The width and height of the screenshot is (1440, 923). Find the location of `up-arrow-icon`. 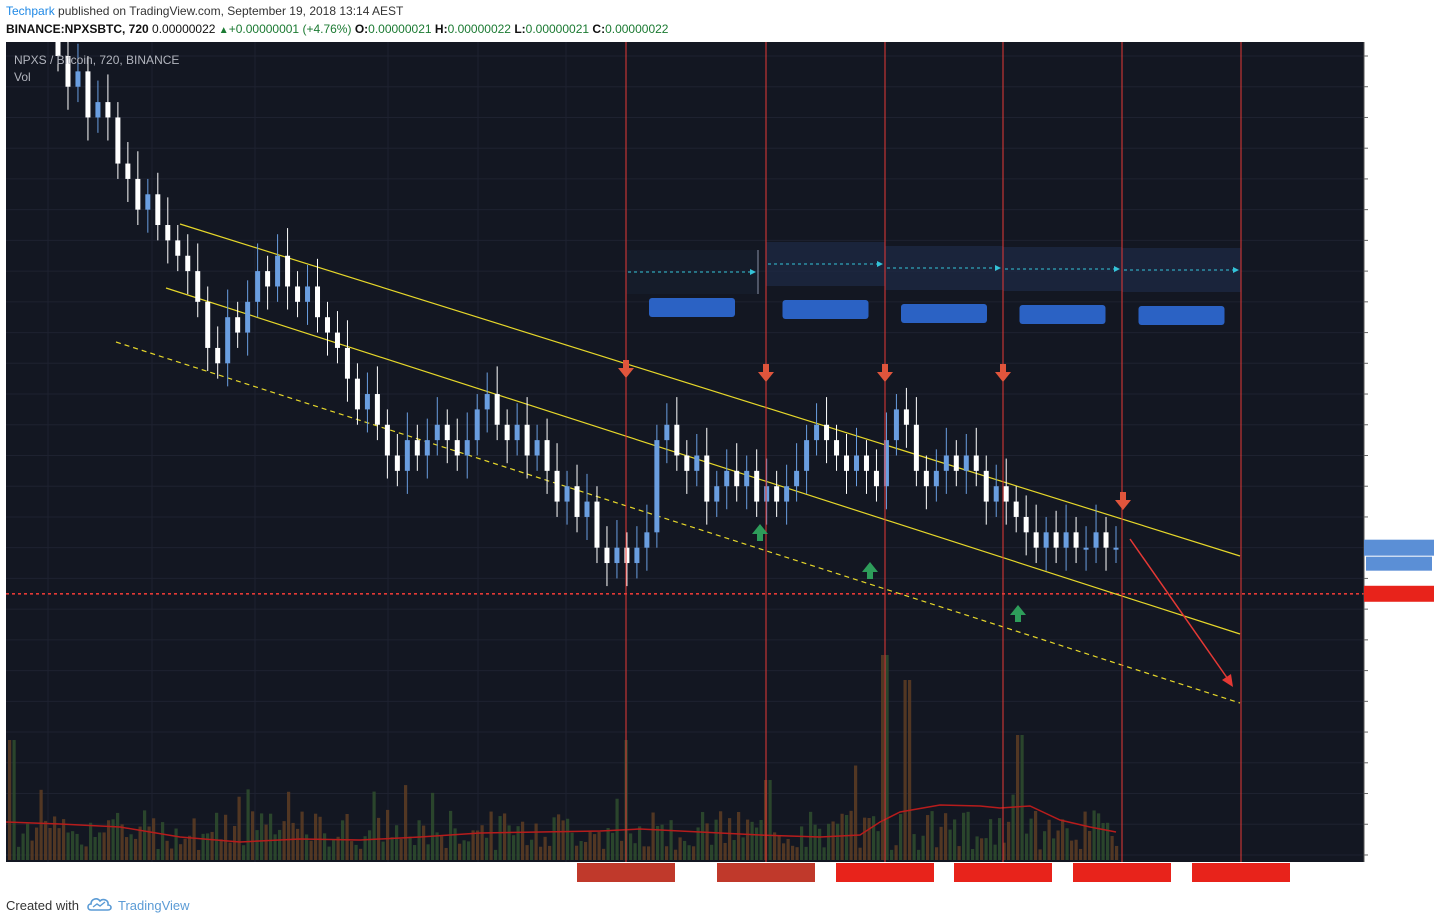

up-arrow-icon is located at coordinates (1018, 610).